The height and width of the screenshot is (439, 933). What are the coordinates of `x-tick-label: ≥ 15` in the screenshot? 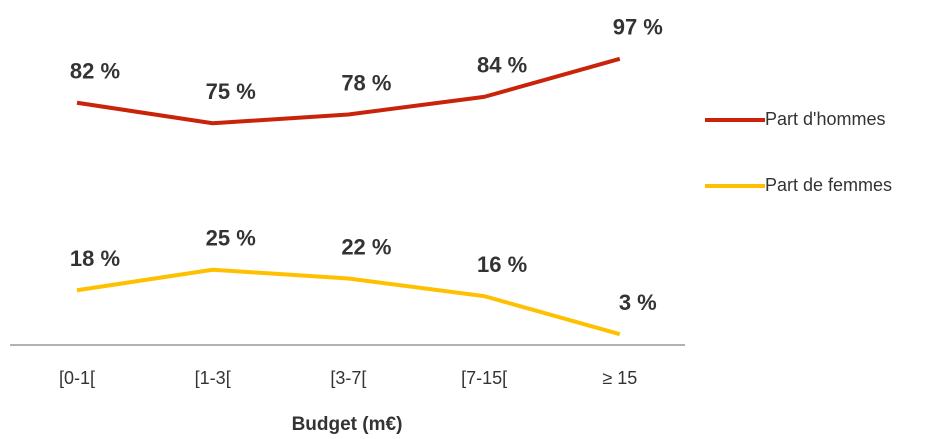 It's located at (619, 378).